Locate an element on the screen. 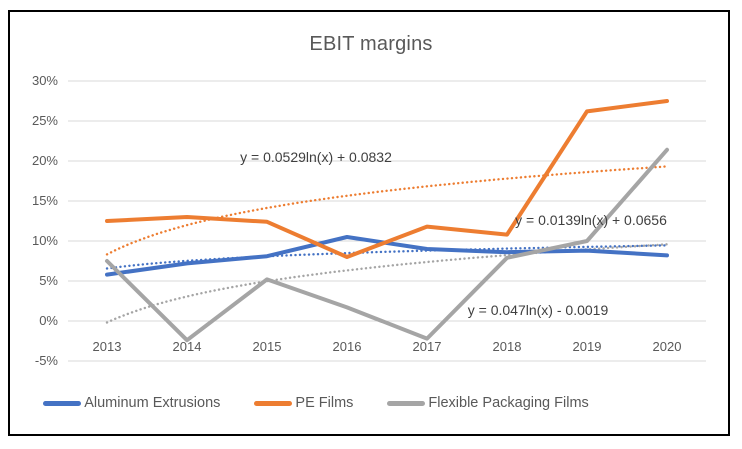 This screenshot has width=742, height=449. chart-title: EBIT margins is located at coordinates (371, 44).